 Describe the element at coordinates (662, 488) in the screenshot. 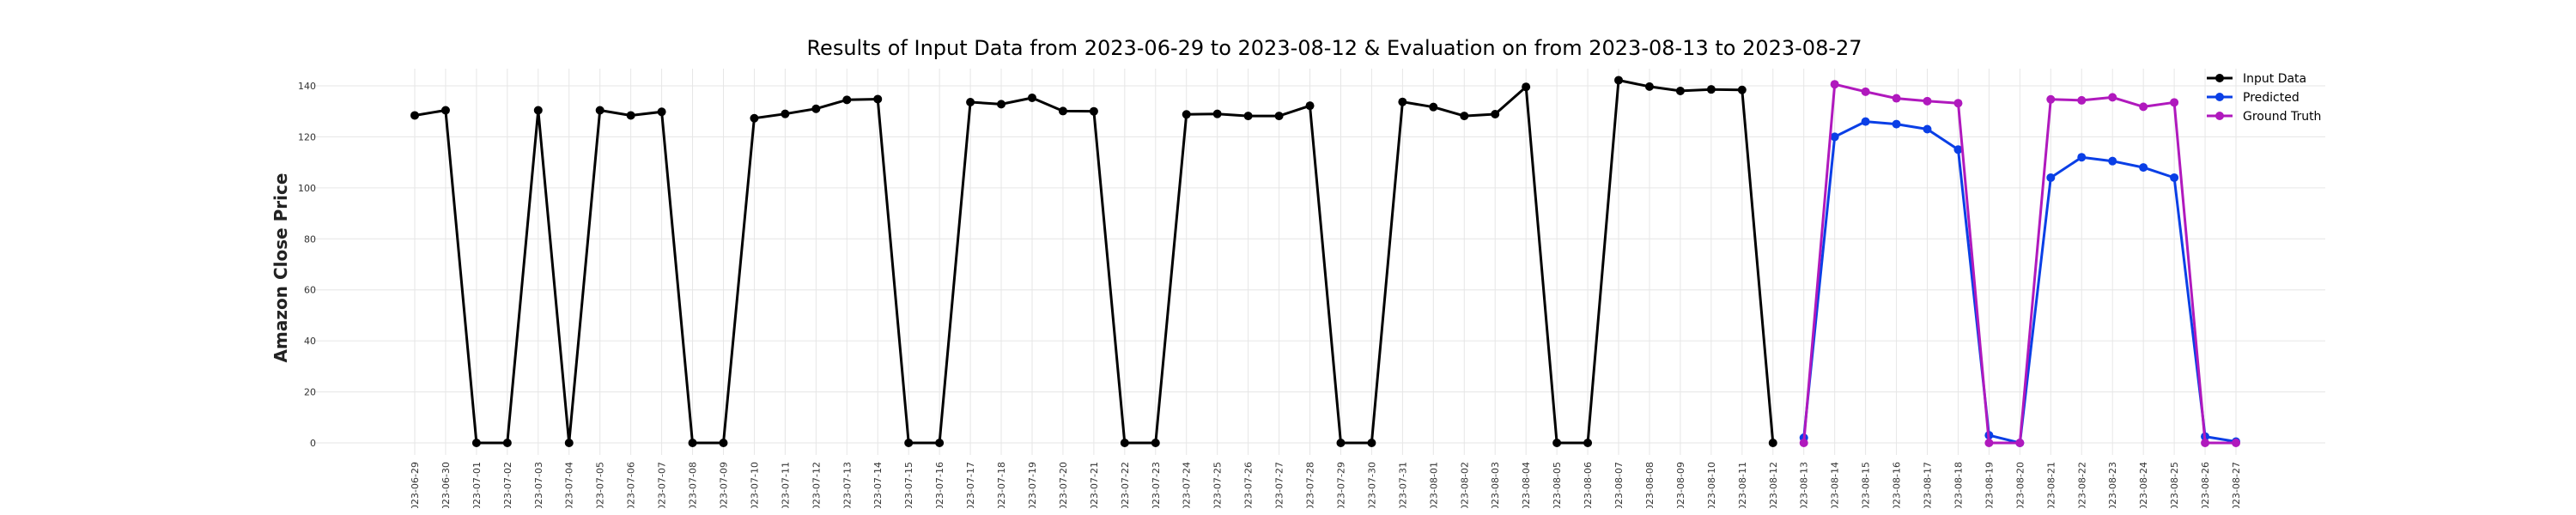

I see `x-tick-label: 2023-07-07` at that location.